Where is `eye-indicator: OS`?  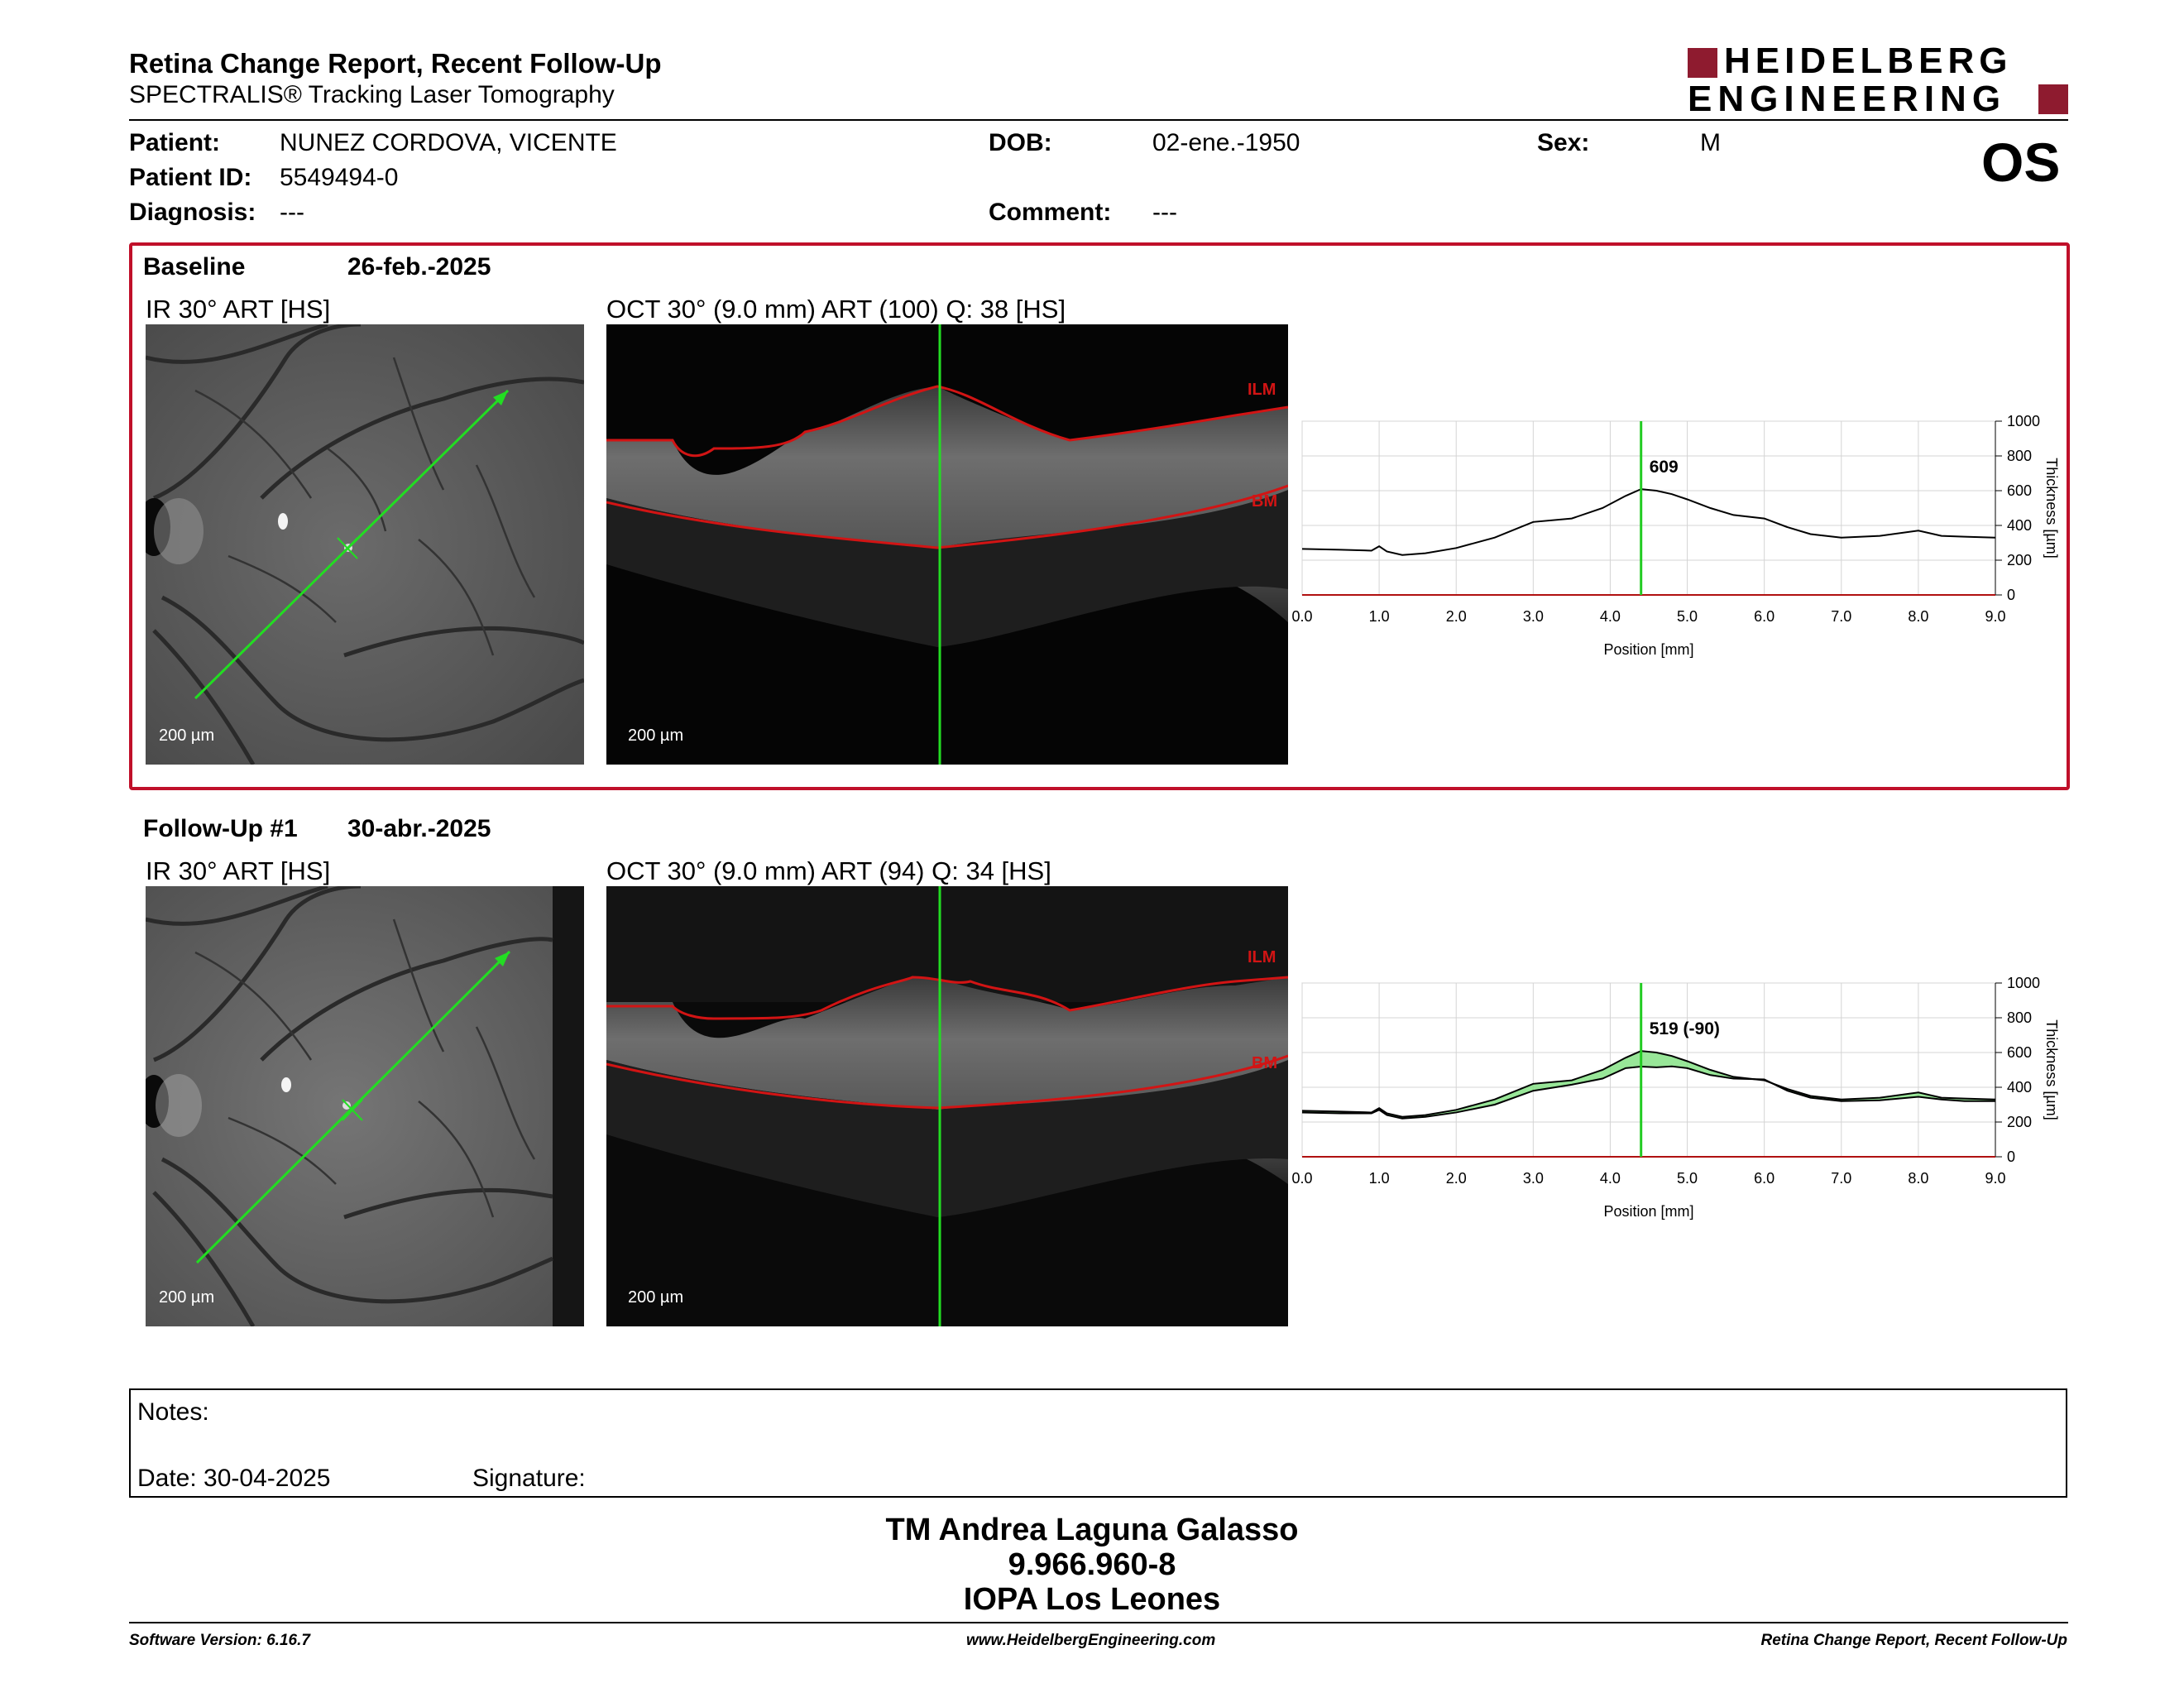
eye-indicator: OS is located at coordinates (2021, 162).